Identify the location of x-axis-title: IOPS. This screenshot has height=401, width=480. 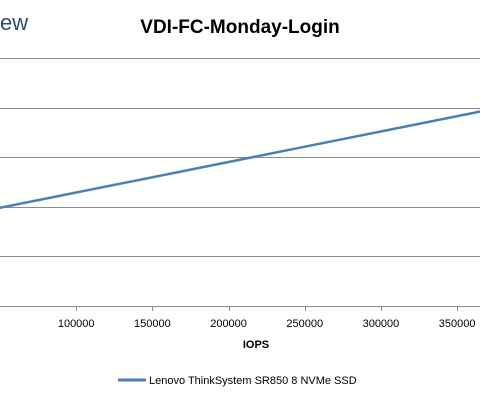
(256, 345).